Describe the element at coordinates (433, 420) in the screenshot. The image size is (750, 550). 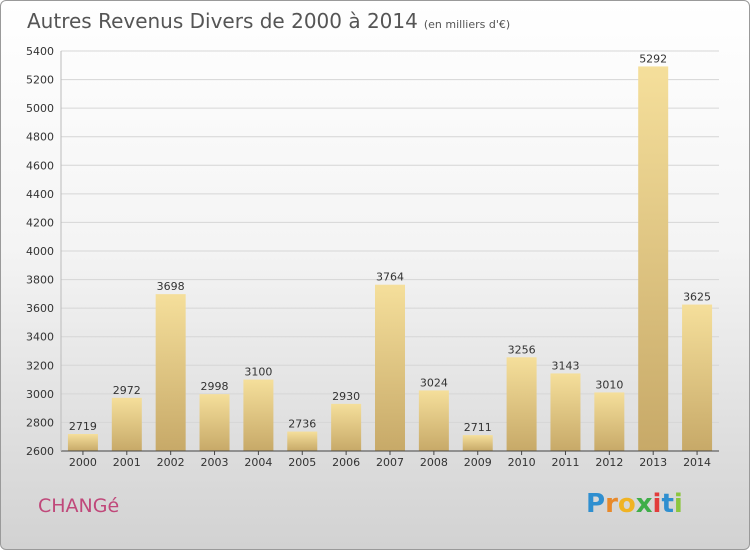
I see `bar-2008` at that location.